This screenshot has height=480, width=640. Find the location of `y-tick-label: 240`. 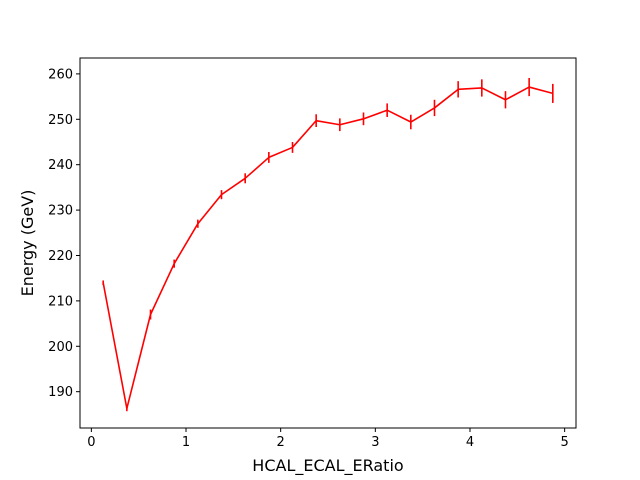

y-tick-label: 240 is located at coordinates (60, 165).